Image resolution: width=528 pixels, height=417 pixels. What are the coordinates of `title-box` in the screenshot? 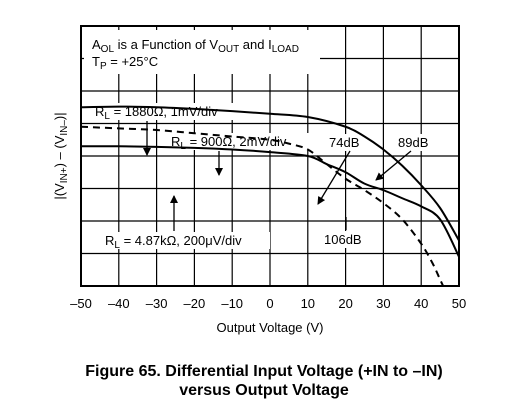 It's located at (202, 52).